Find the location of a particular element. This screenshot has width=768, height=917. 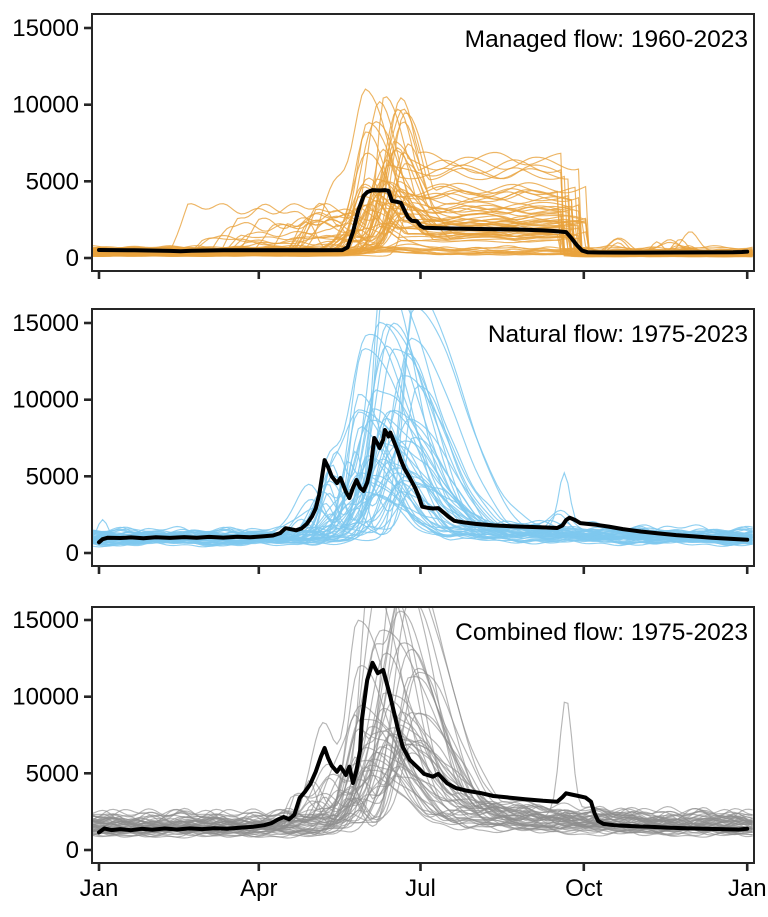

panel-title-combined: Combined flow: 1975-2023 is located at coordinates (601, 632).